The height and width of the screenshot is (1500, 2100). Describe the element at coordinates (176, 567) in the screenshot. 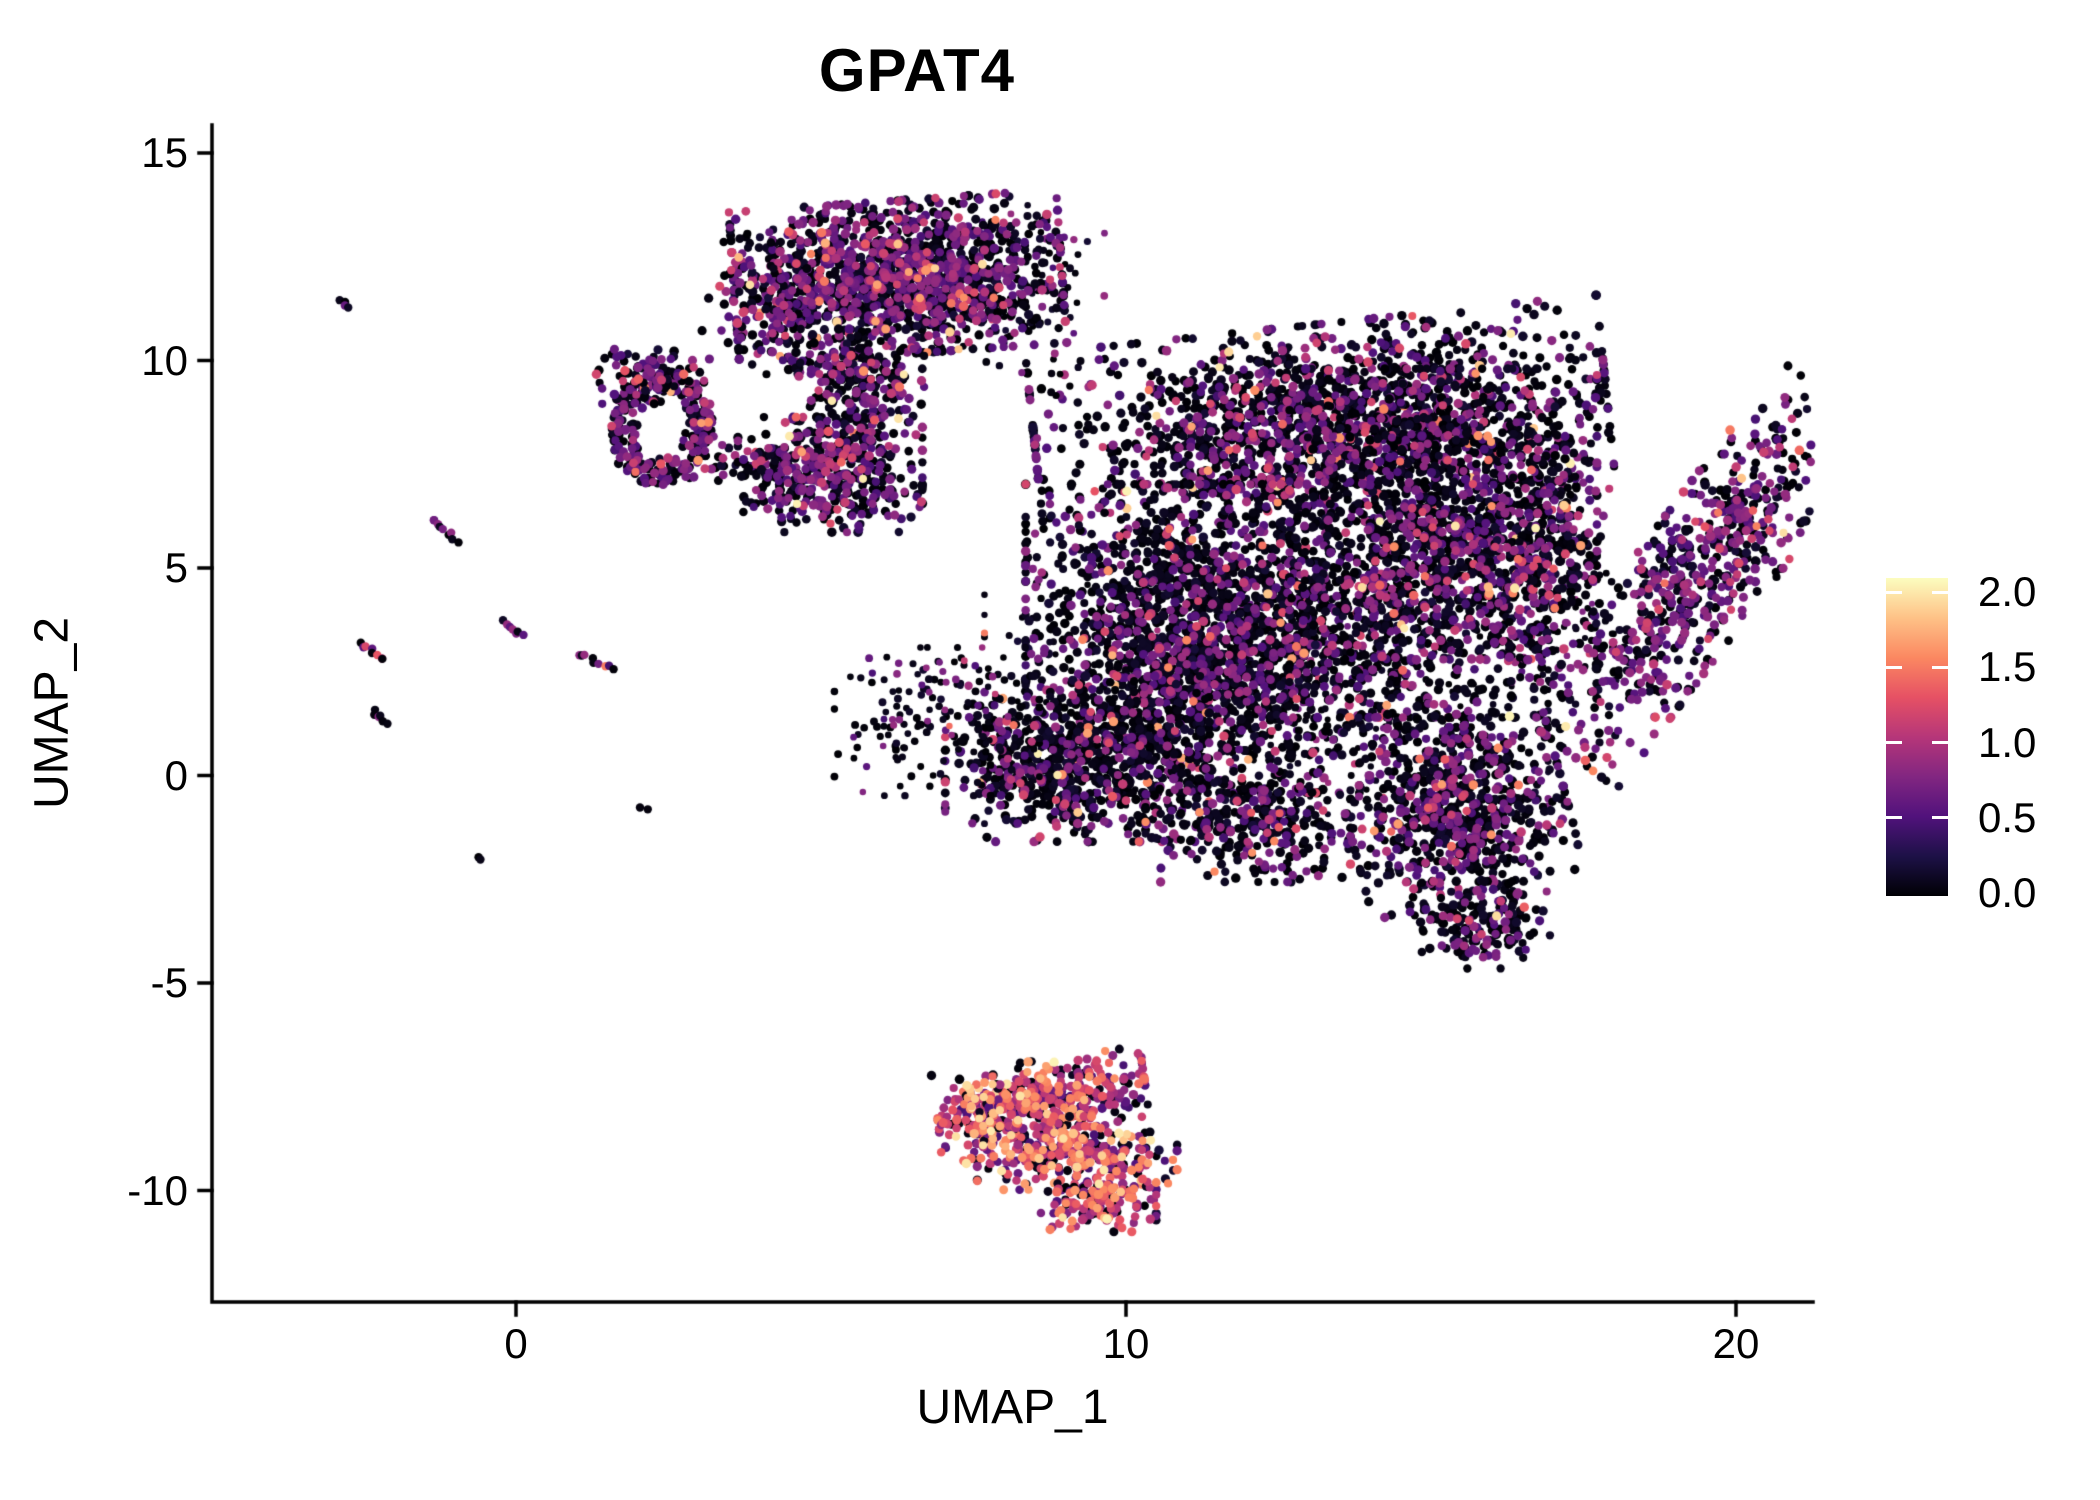

I see `y-tick-label: 5` at that location.